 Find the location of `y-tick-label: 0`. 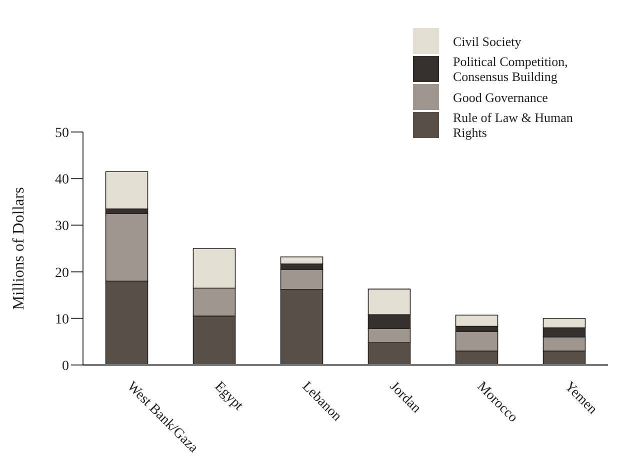

y-tick-label: 0 is located at coordinates (65, 366).